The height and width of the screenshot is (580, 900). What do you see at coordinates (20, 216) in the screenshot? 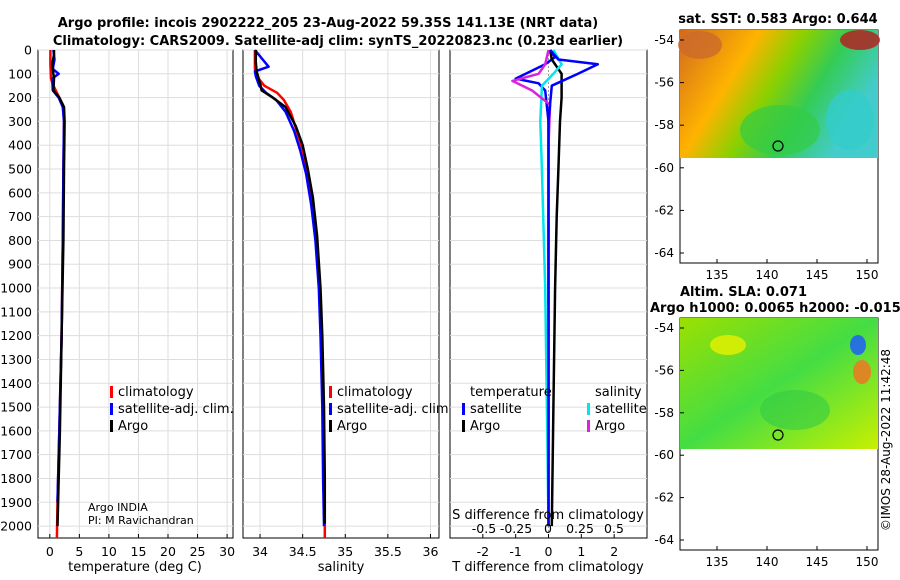
I see `depth-tick-label: 700` at bounding box center [20, 216].